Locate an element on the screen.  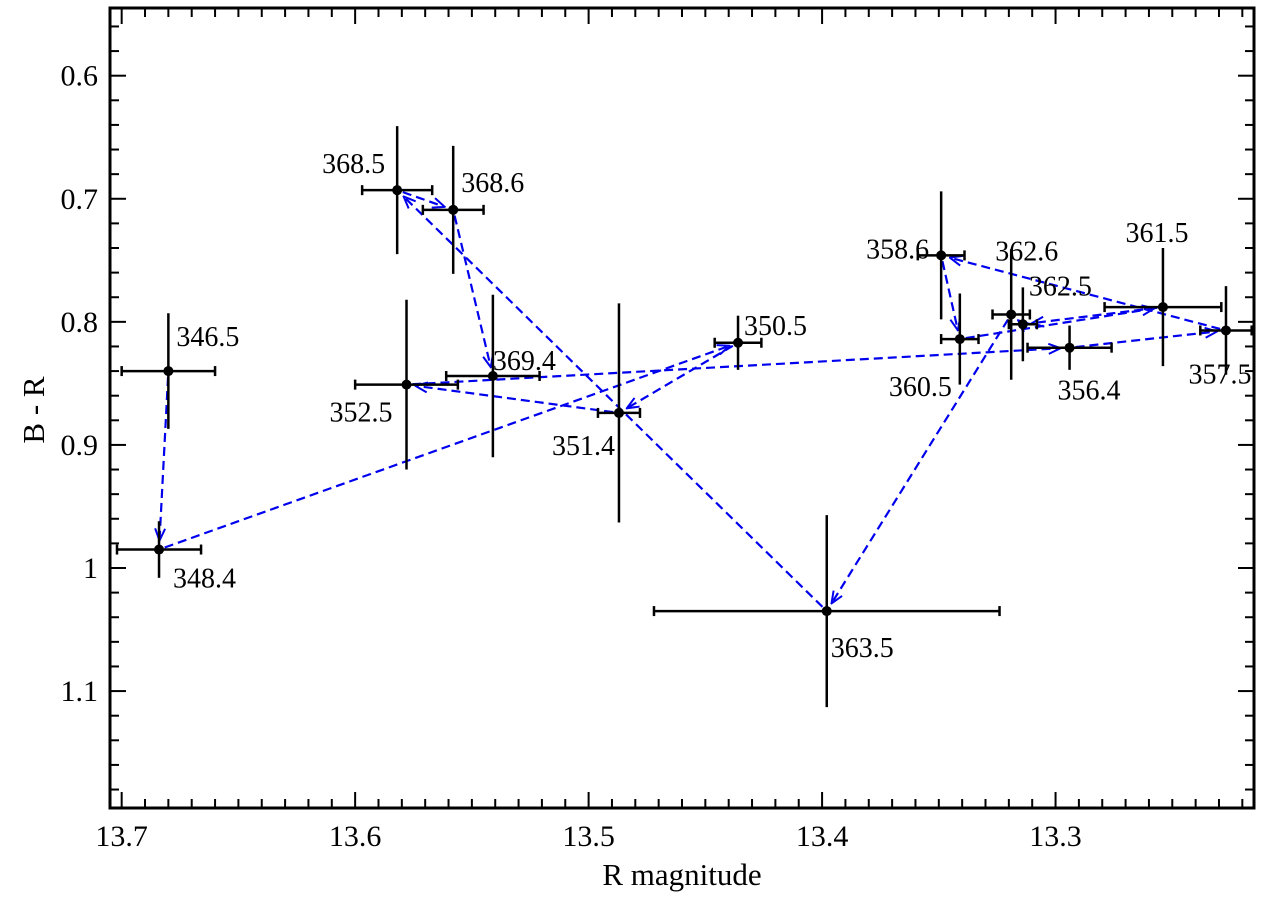
y-axis-title: B - R is located at coordinates (33, 410).